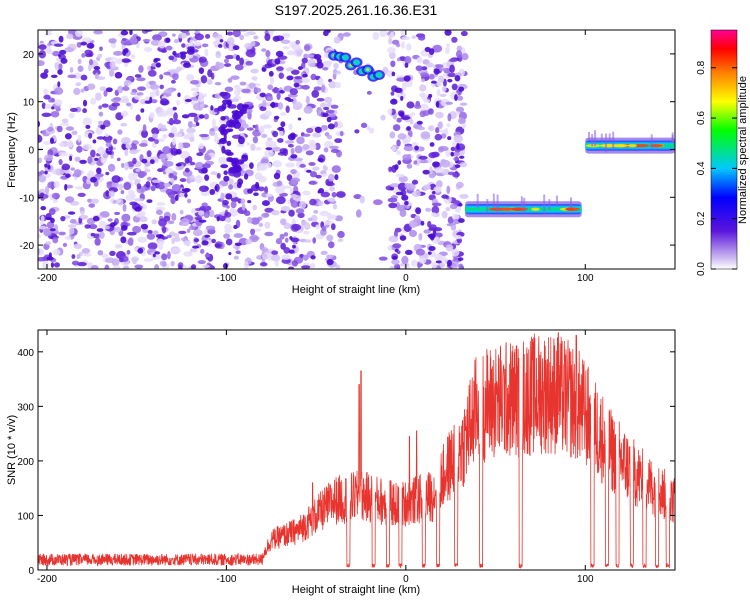  What do you see at coordinates (601, 137) in the screenshot?
I see `tone-smear` at bounding box center [601, 137].